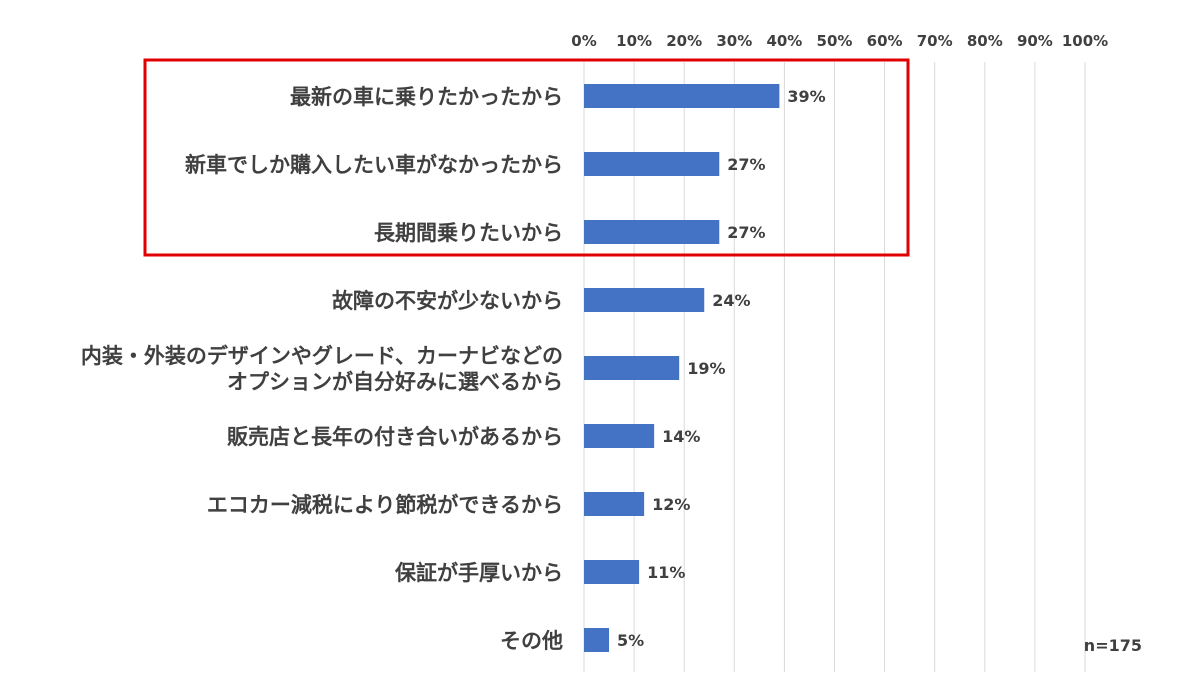 The image size is (1200, 696). I want to click on data-label: 39%, so click(806, 96).